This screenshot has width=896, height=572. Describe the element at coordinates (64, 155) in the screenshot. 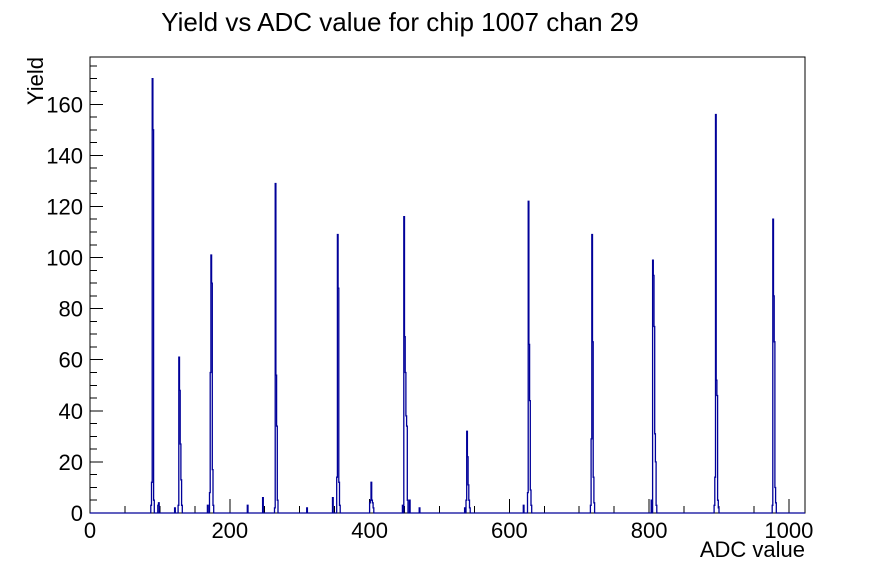

I see `y-tick-label: 140` at that location.